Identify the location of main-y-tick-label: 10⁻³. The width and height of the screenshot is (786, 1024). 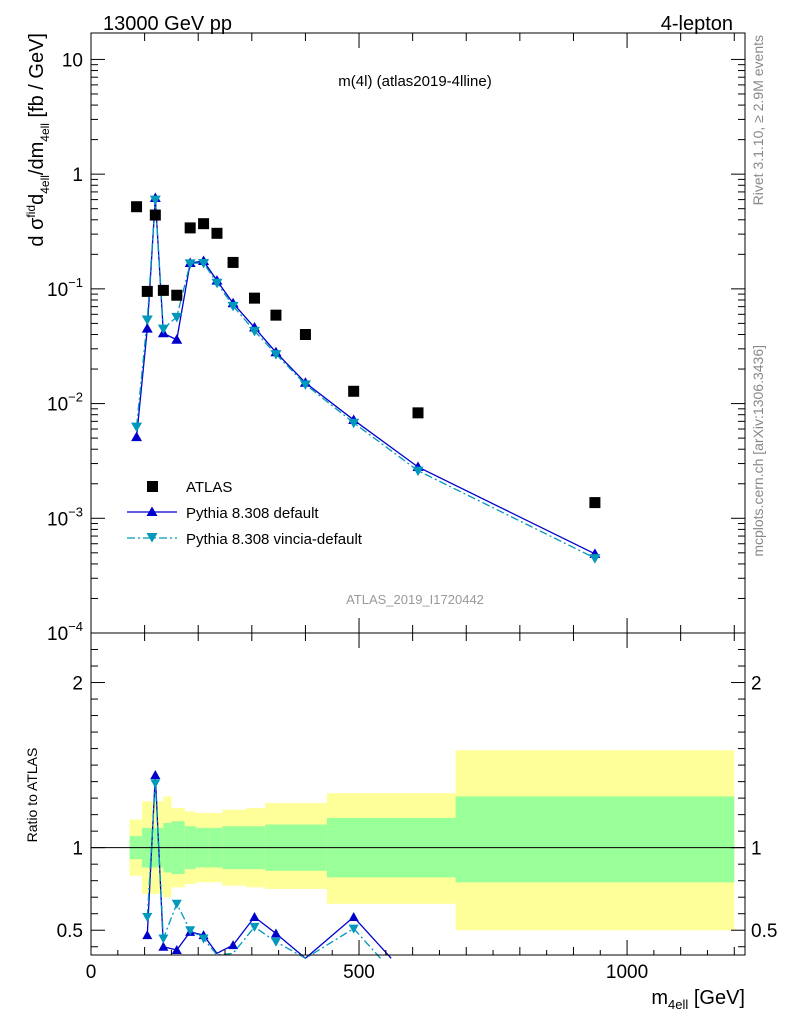
(65, 517).